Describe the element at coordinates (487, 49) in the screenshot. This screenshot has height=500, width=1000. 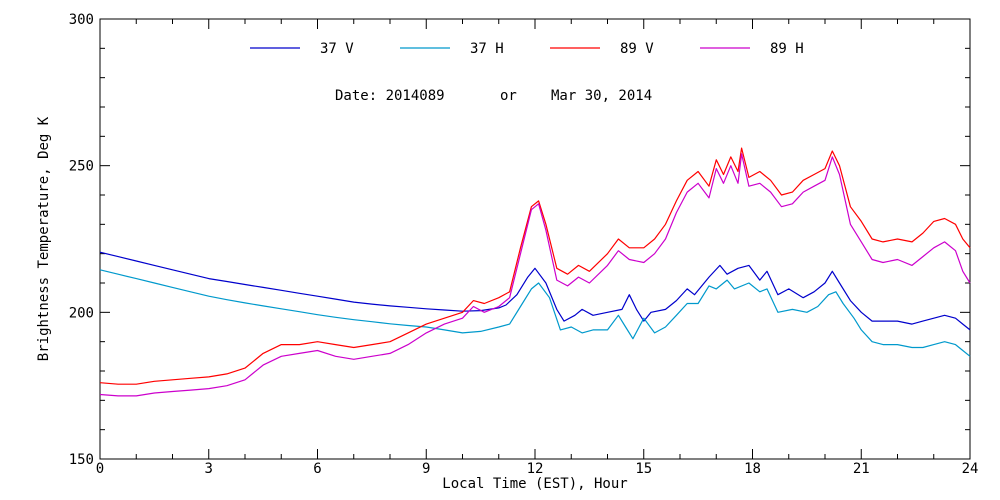
I see `legend-label: 37 H` at that location.